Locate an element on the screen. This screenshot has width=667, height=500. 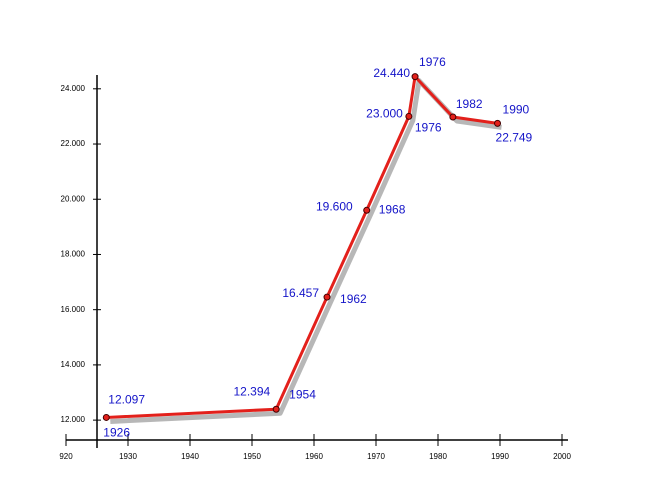
y-tick-label: 22.000 is located at coordinates (73, 143).